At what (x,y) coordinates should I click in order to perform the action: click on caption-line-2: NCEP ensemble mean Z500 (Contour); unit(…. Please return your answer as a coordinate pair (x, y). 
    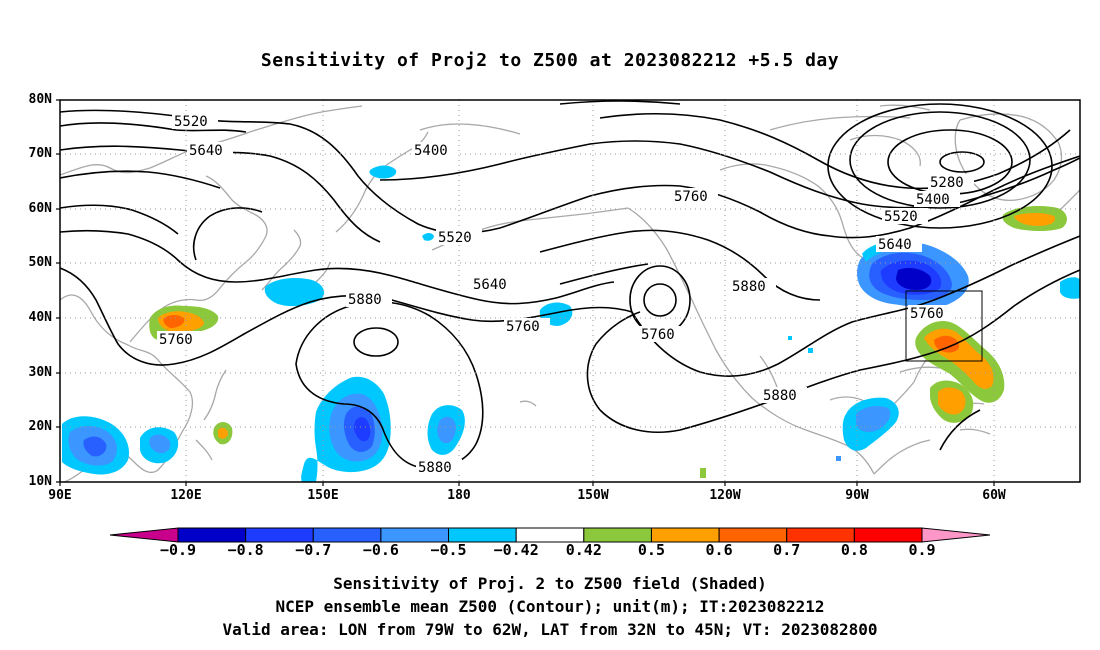
    Looking at the image, I should click on (550, 606).